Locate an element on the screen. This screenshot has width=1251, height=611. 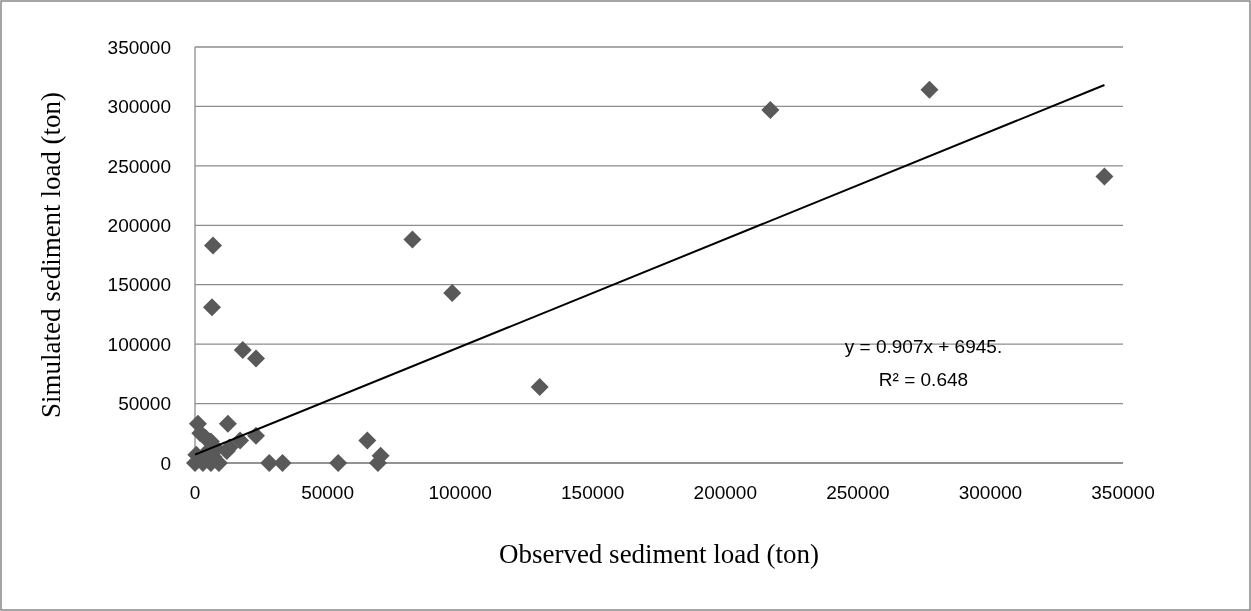
x-tick-label: 200000 is located at coordinates (725, 492).